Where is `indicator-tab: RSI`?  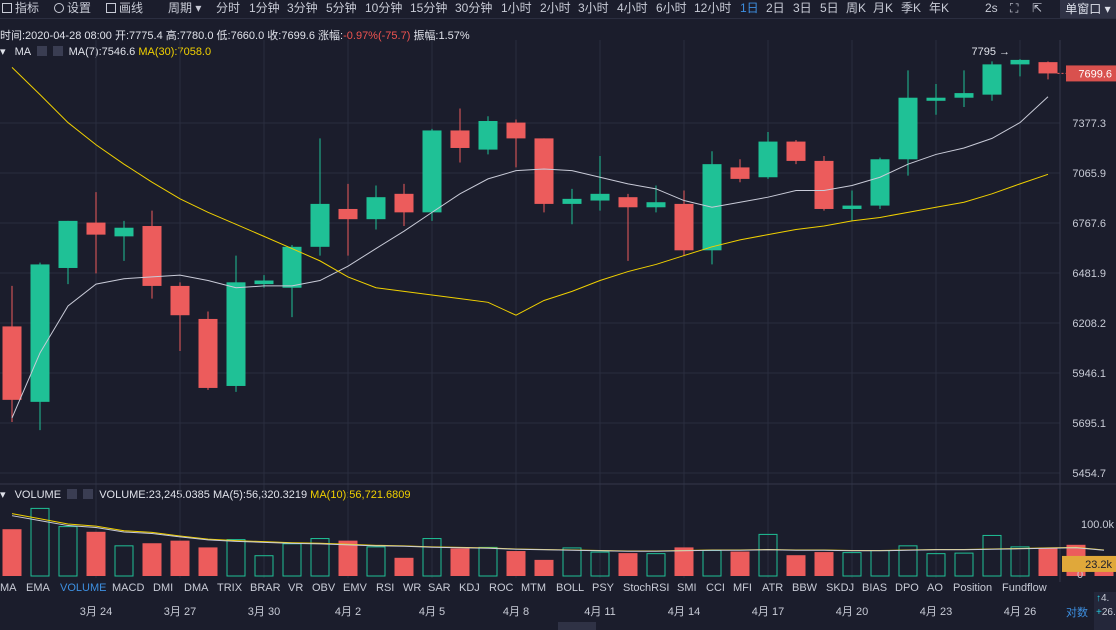
indicator-tab: RSI is located at coordinates (385, 588).